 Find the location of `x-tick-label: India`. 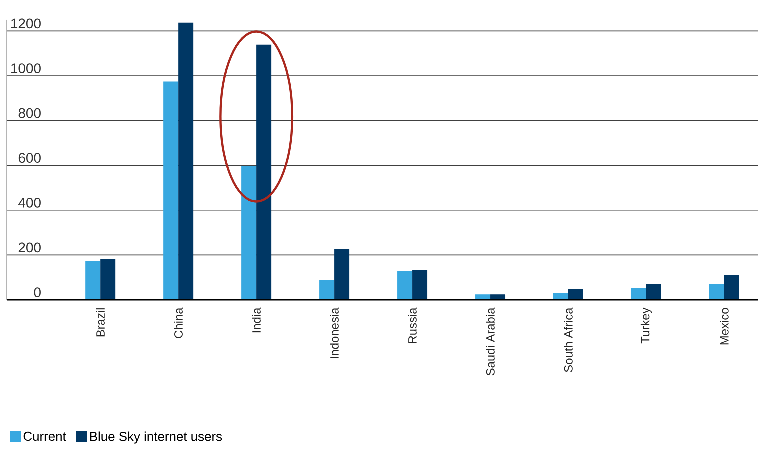

x-tick-label: India is located at coordinates (256, 320).